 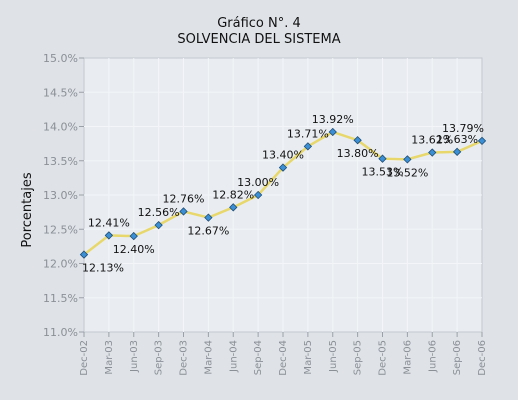 What do you see at coordinates (184, 358) in the screenshot?
I see `x-tick-label: Dec-03` at bounding box center [184, 358].